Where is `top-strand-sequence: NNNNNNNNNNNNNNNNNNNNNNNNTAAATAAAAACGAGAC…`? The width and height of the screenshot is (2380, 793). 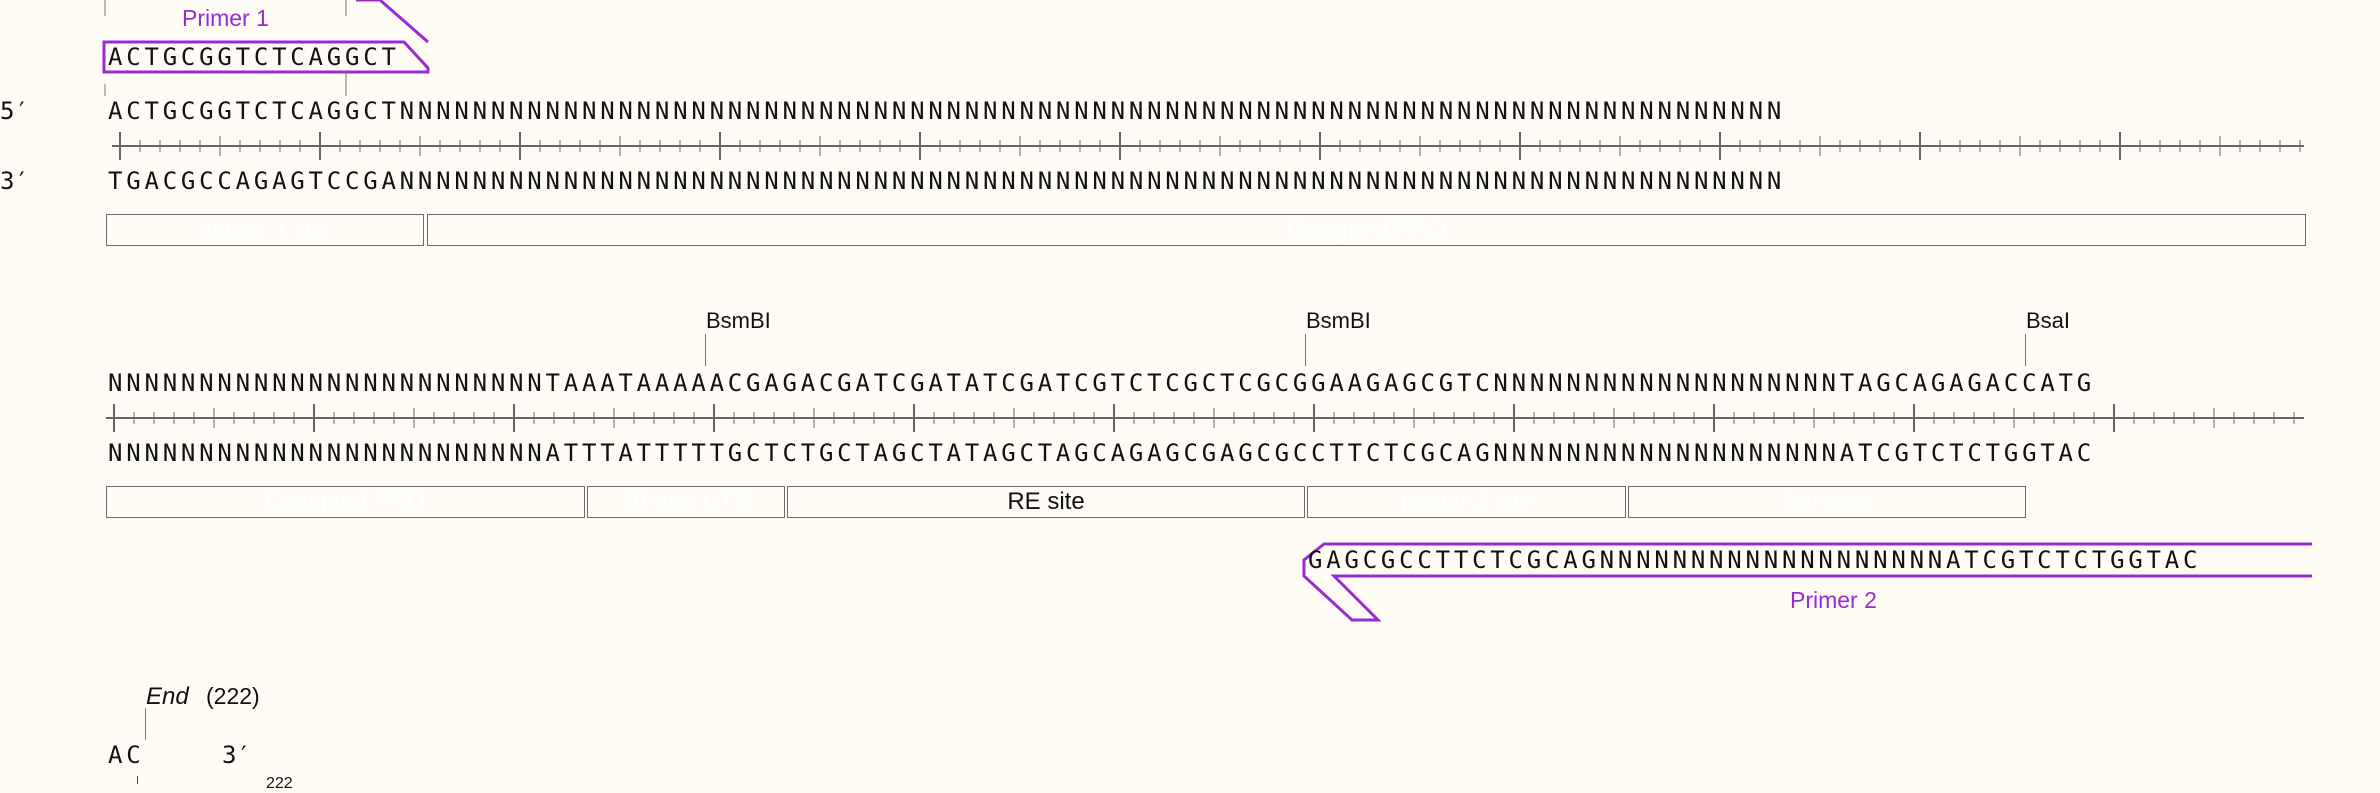 top-strand-sequence: NNNNNNNNNNNNNNNNNNNNNNNNTAAATAAAAACGAGAC… is located at coordinates (1101, 383).